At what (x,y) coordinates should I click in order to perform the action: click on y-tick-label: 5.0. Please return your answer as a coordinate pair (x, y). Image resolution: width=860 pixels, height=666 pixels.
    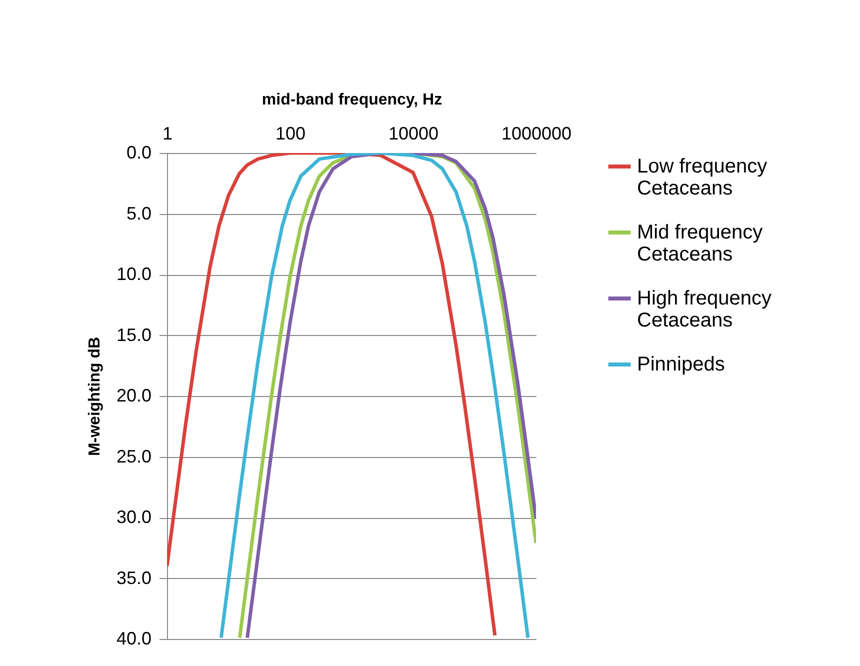
    Looking at the image, I should click on (139, 213).